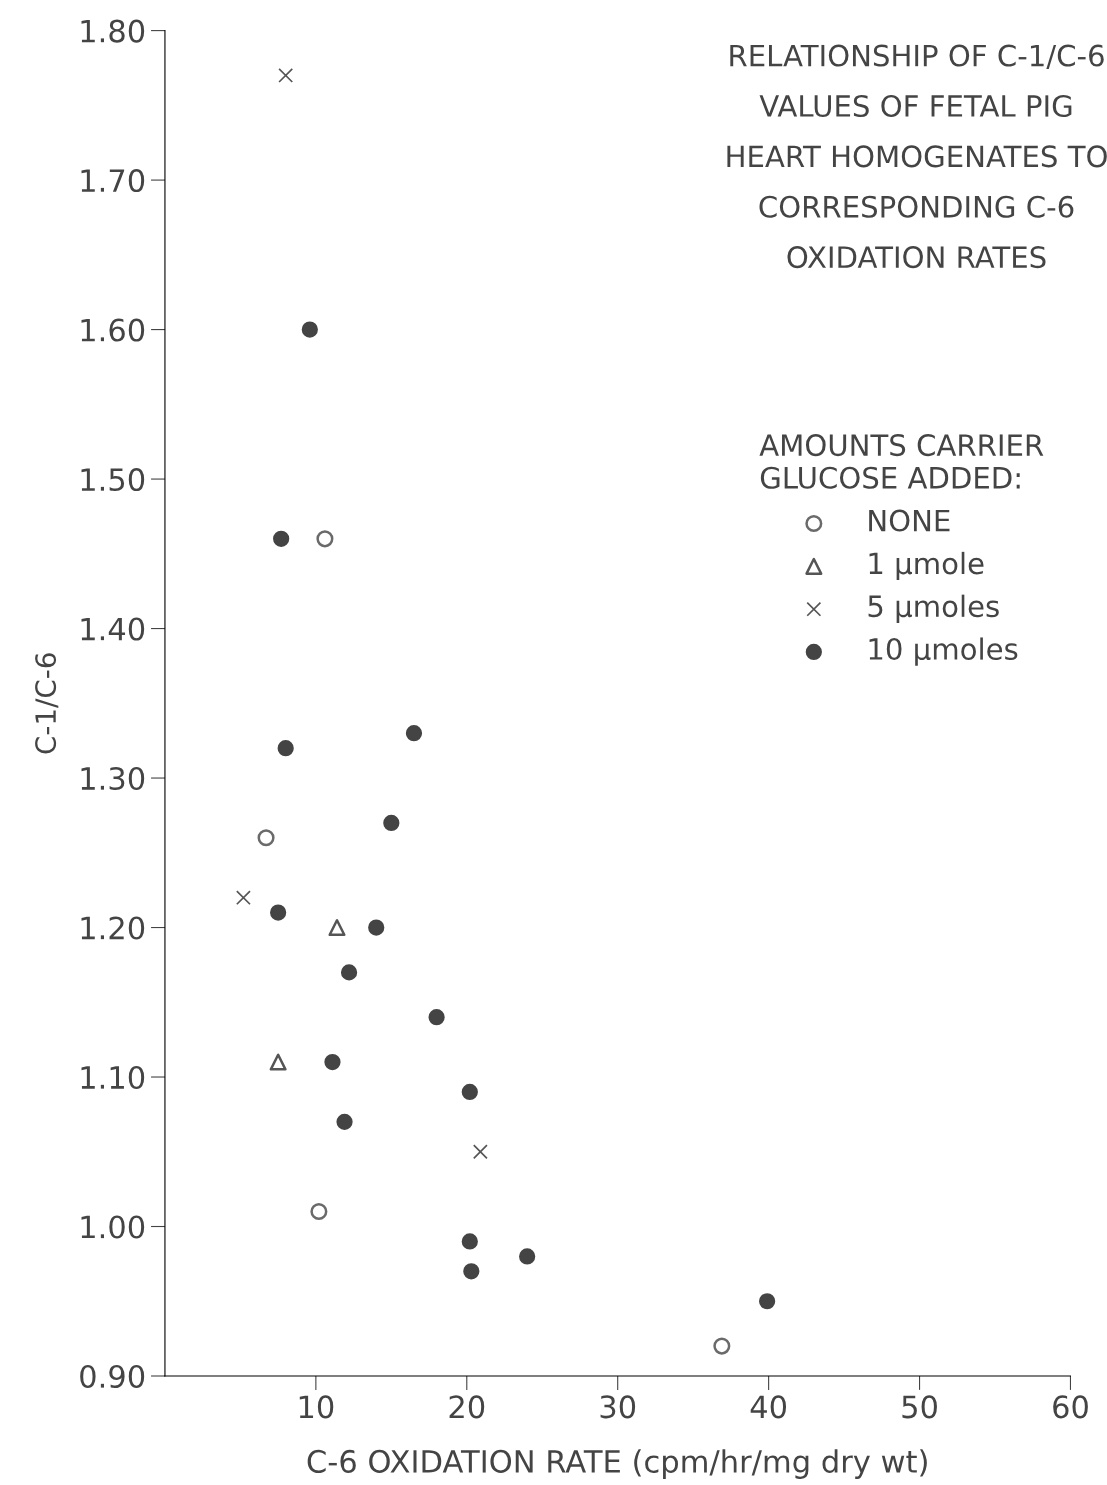  I want to click on y-tick-label: 0.90, so click(112, 1376).